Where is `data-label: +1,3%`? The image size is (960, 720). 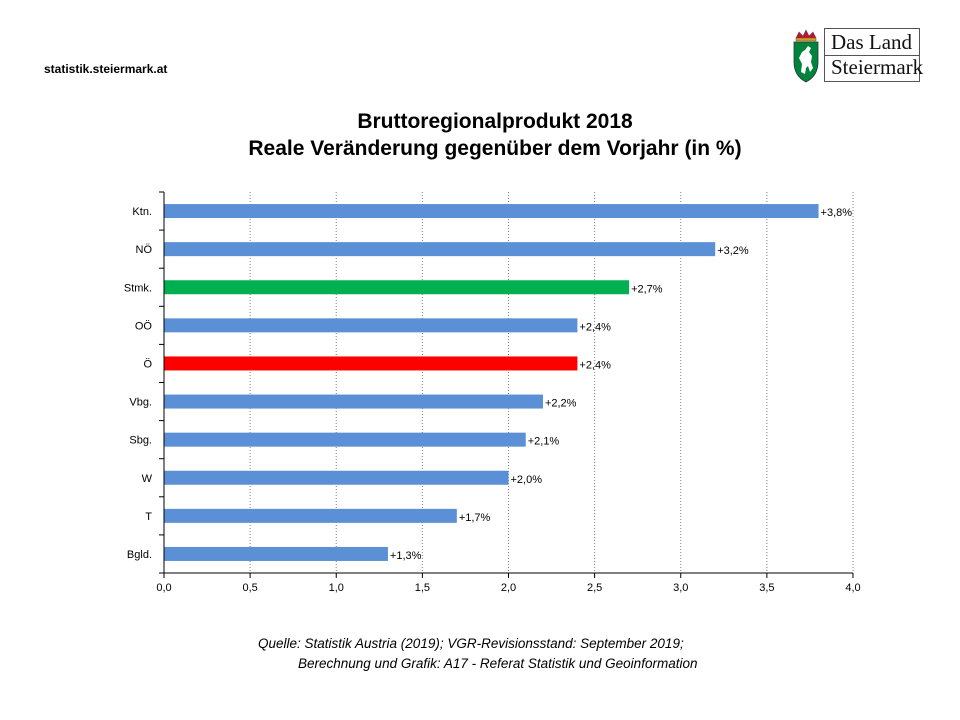 data-label: +1,3% is located at coordinates (406, 556).